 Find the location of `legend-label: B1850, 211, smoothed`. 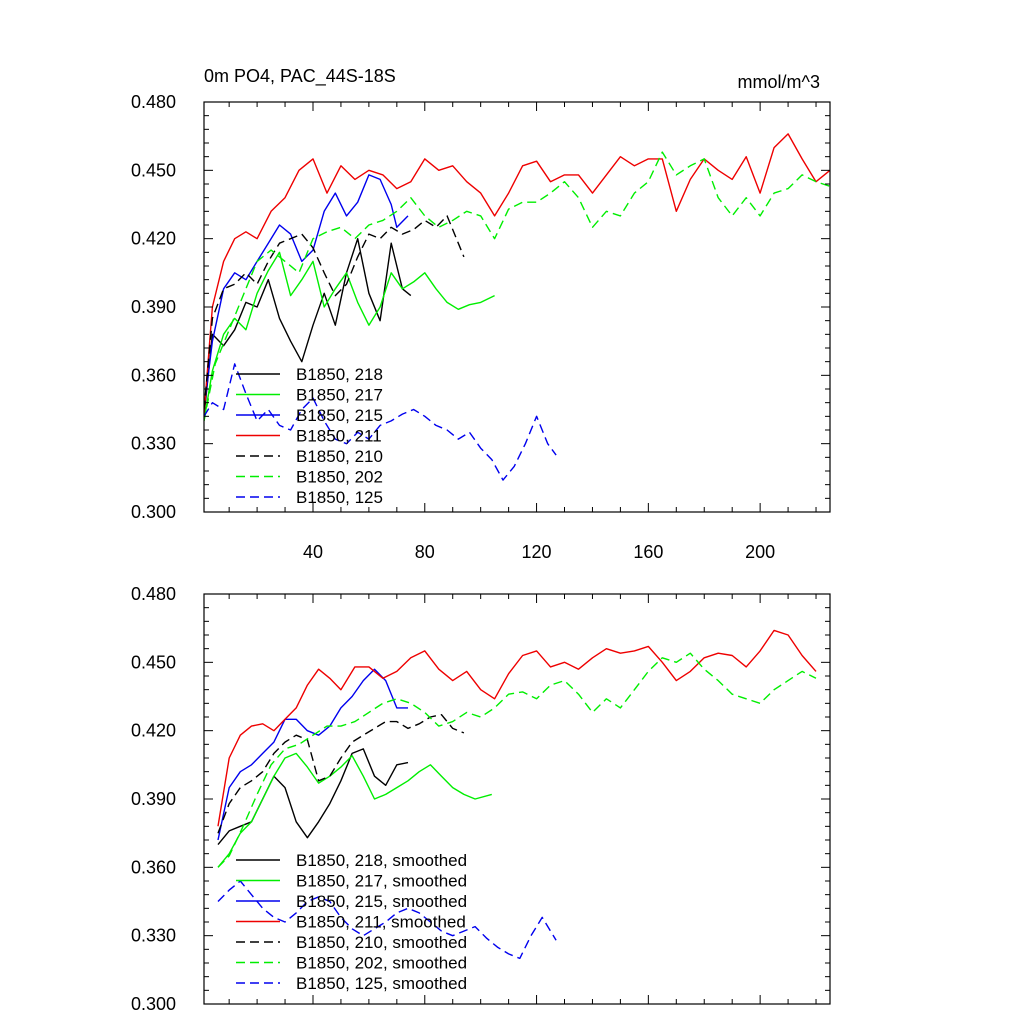

legend-label: B1850, 211, smoothed is located at coordinates (381, 922).